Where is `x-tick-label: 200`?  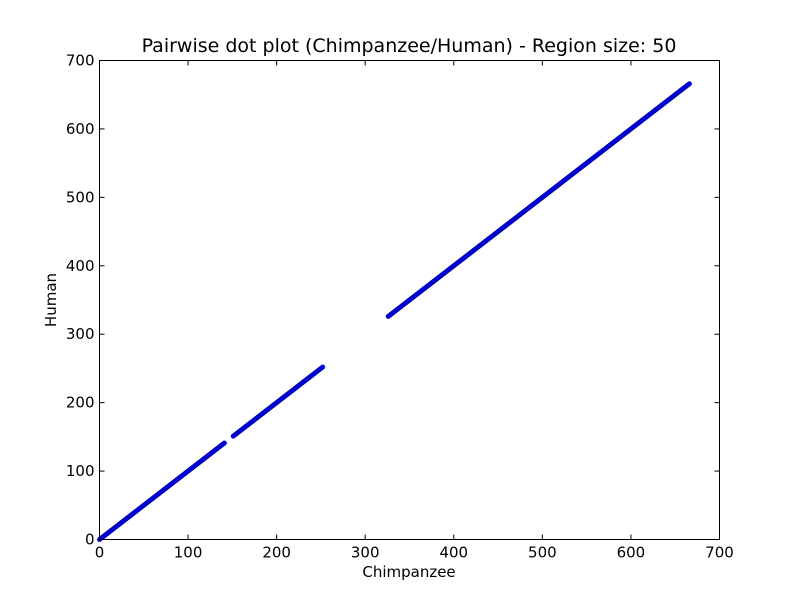
x-tick-label: 200 is located at coordinates (276, 553).